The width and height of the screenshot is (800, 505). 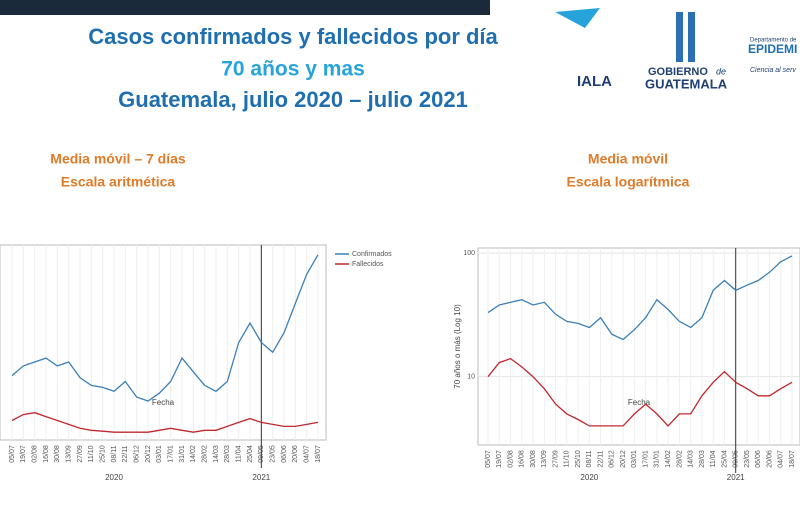 What do you see at coordinates (577, 18) in the screenshot?
I see `logo-mark` at bounding box center [577, 18].